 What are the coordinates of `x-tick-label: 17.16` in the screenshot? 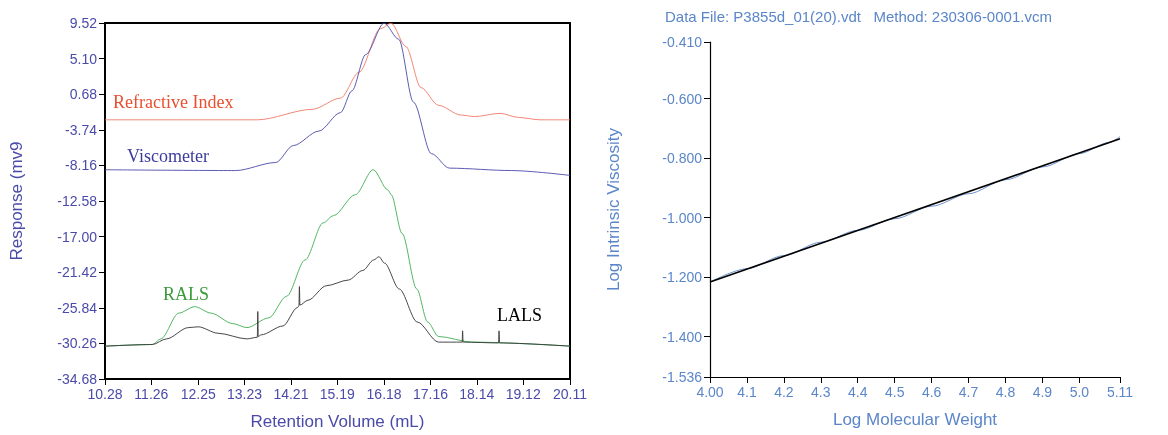 It's located at (430, 394).